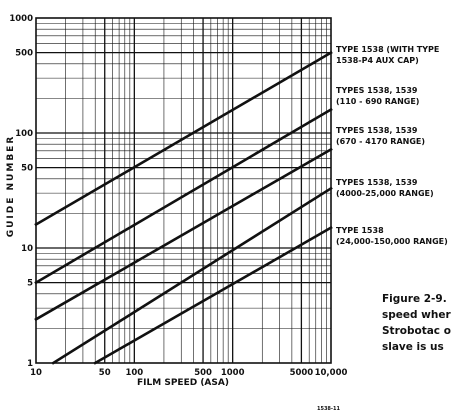 The image size is (458, 413). I want to click on x-tick-label: 500, so click(203, 373).